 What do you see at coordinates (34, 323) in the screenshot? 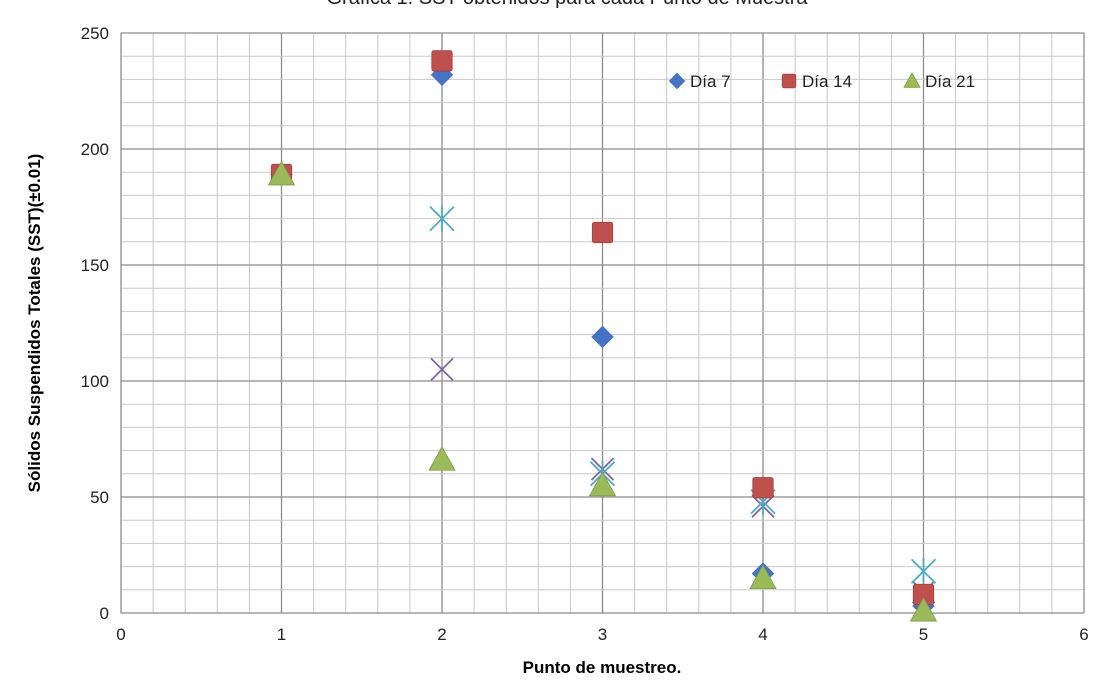
I see `y-axis-title: Sólidos Suspendidos Totales (SST)(±0.01)` at bounding box center [34, 323].